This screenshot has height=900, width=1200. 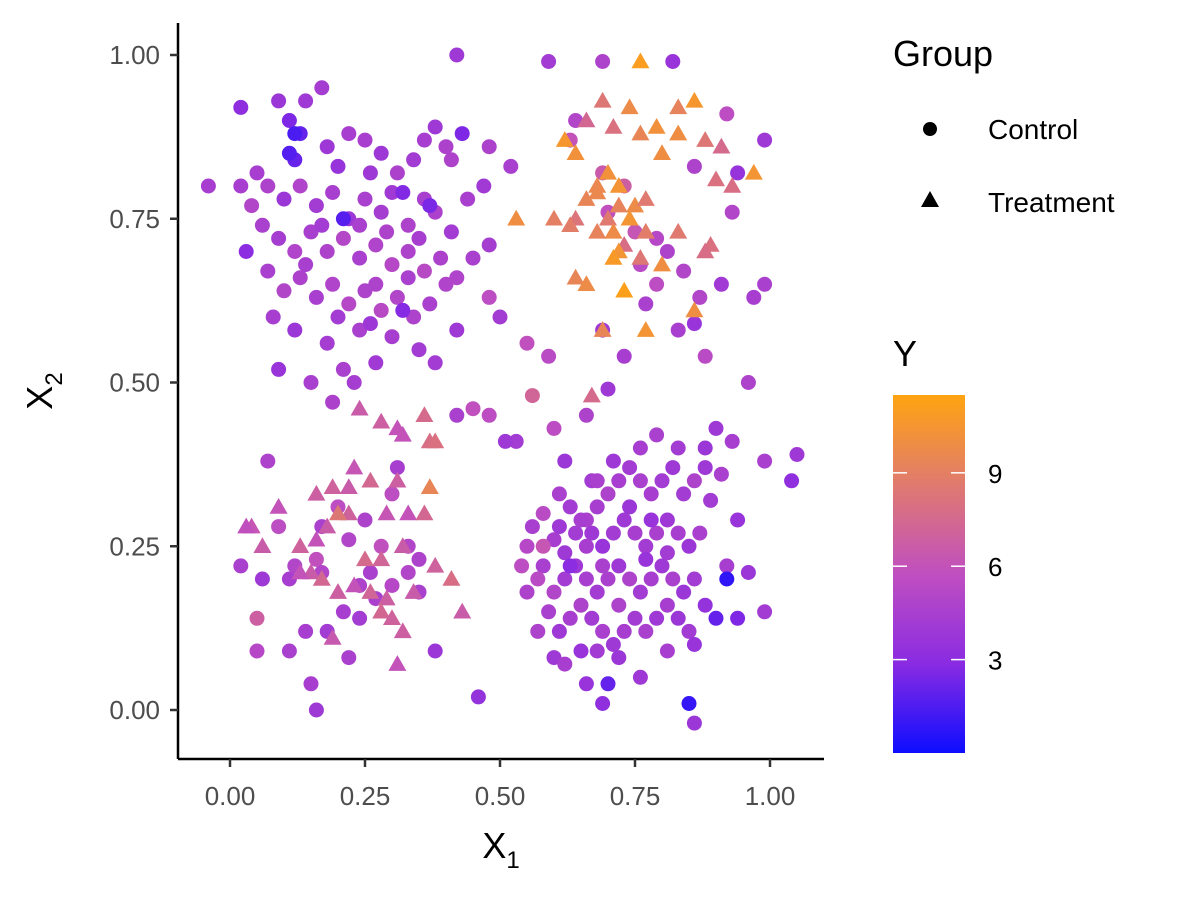 I want to click on color-legend: Y 3 6 9, so click(x=947, y=543).